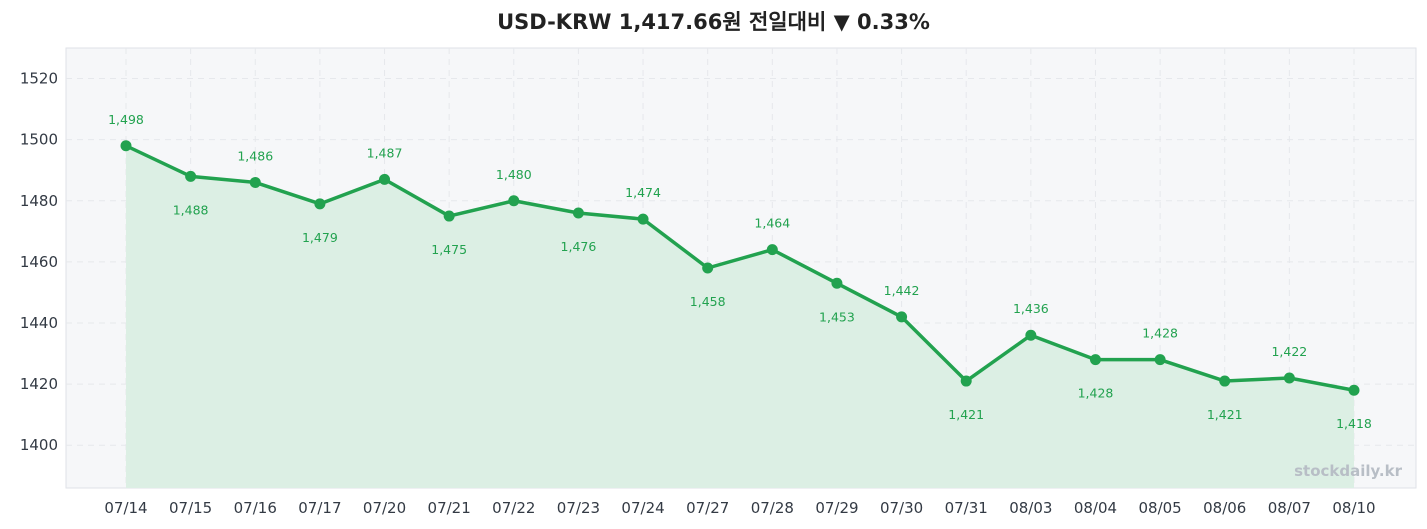 Image resolution: width=1427 pixels, height=529 pixels. What do you see at coordinates (255, 508) in the screenshot?
I see `x-tick-label: 07/16` at bounding box center [255, 508].